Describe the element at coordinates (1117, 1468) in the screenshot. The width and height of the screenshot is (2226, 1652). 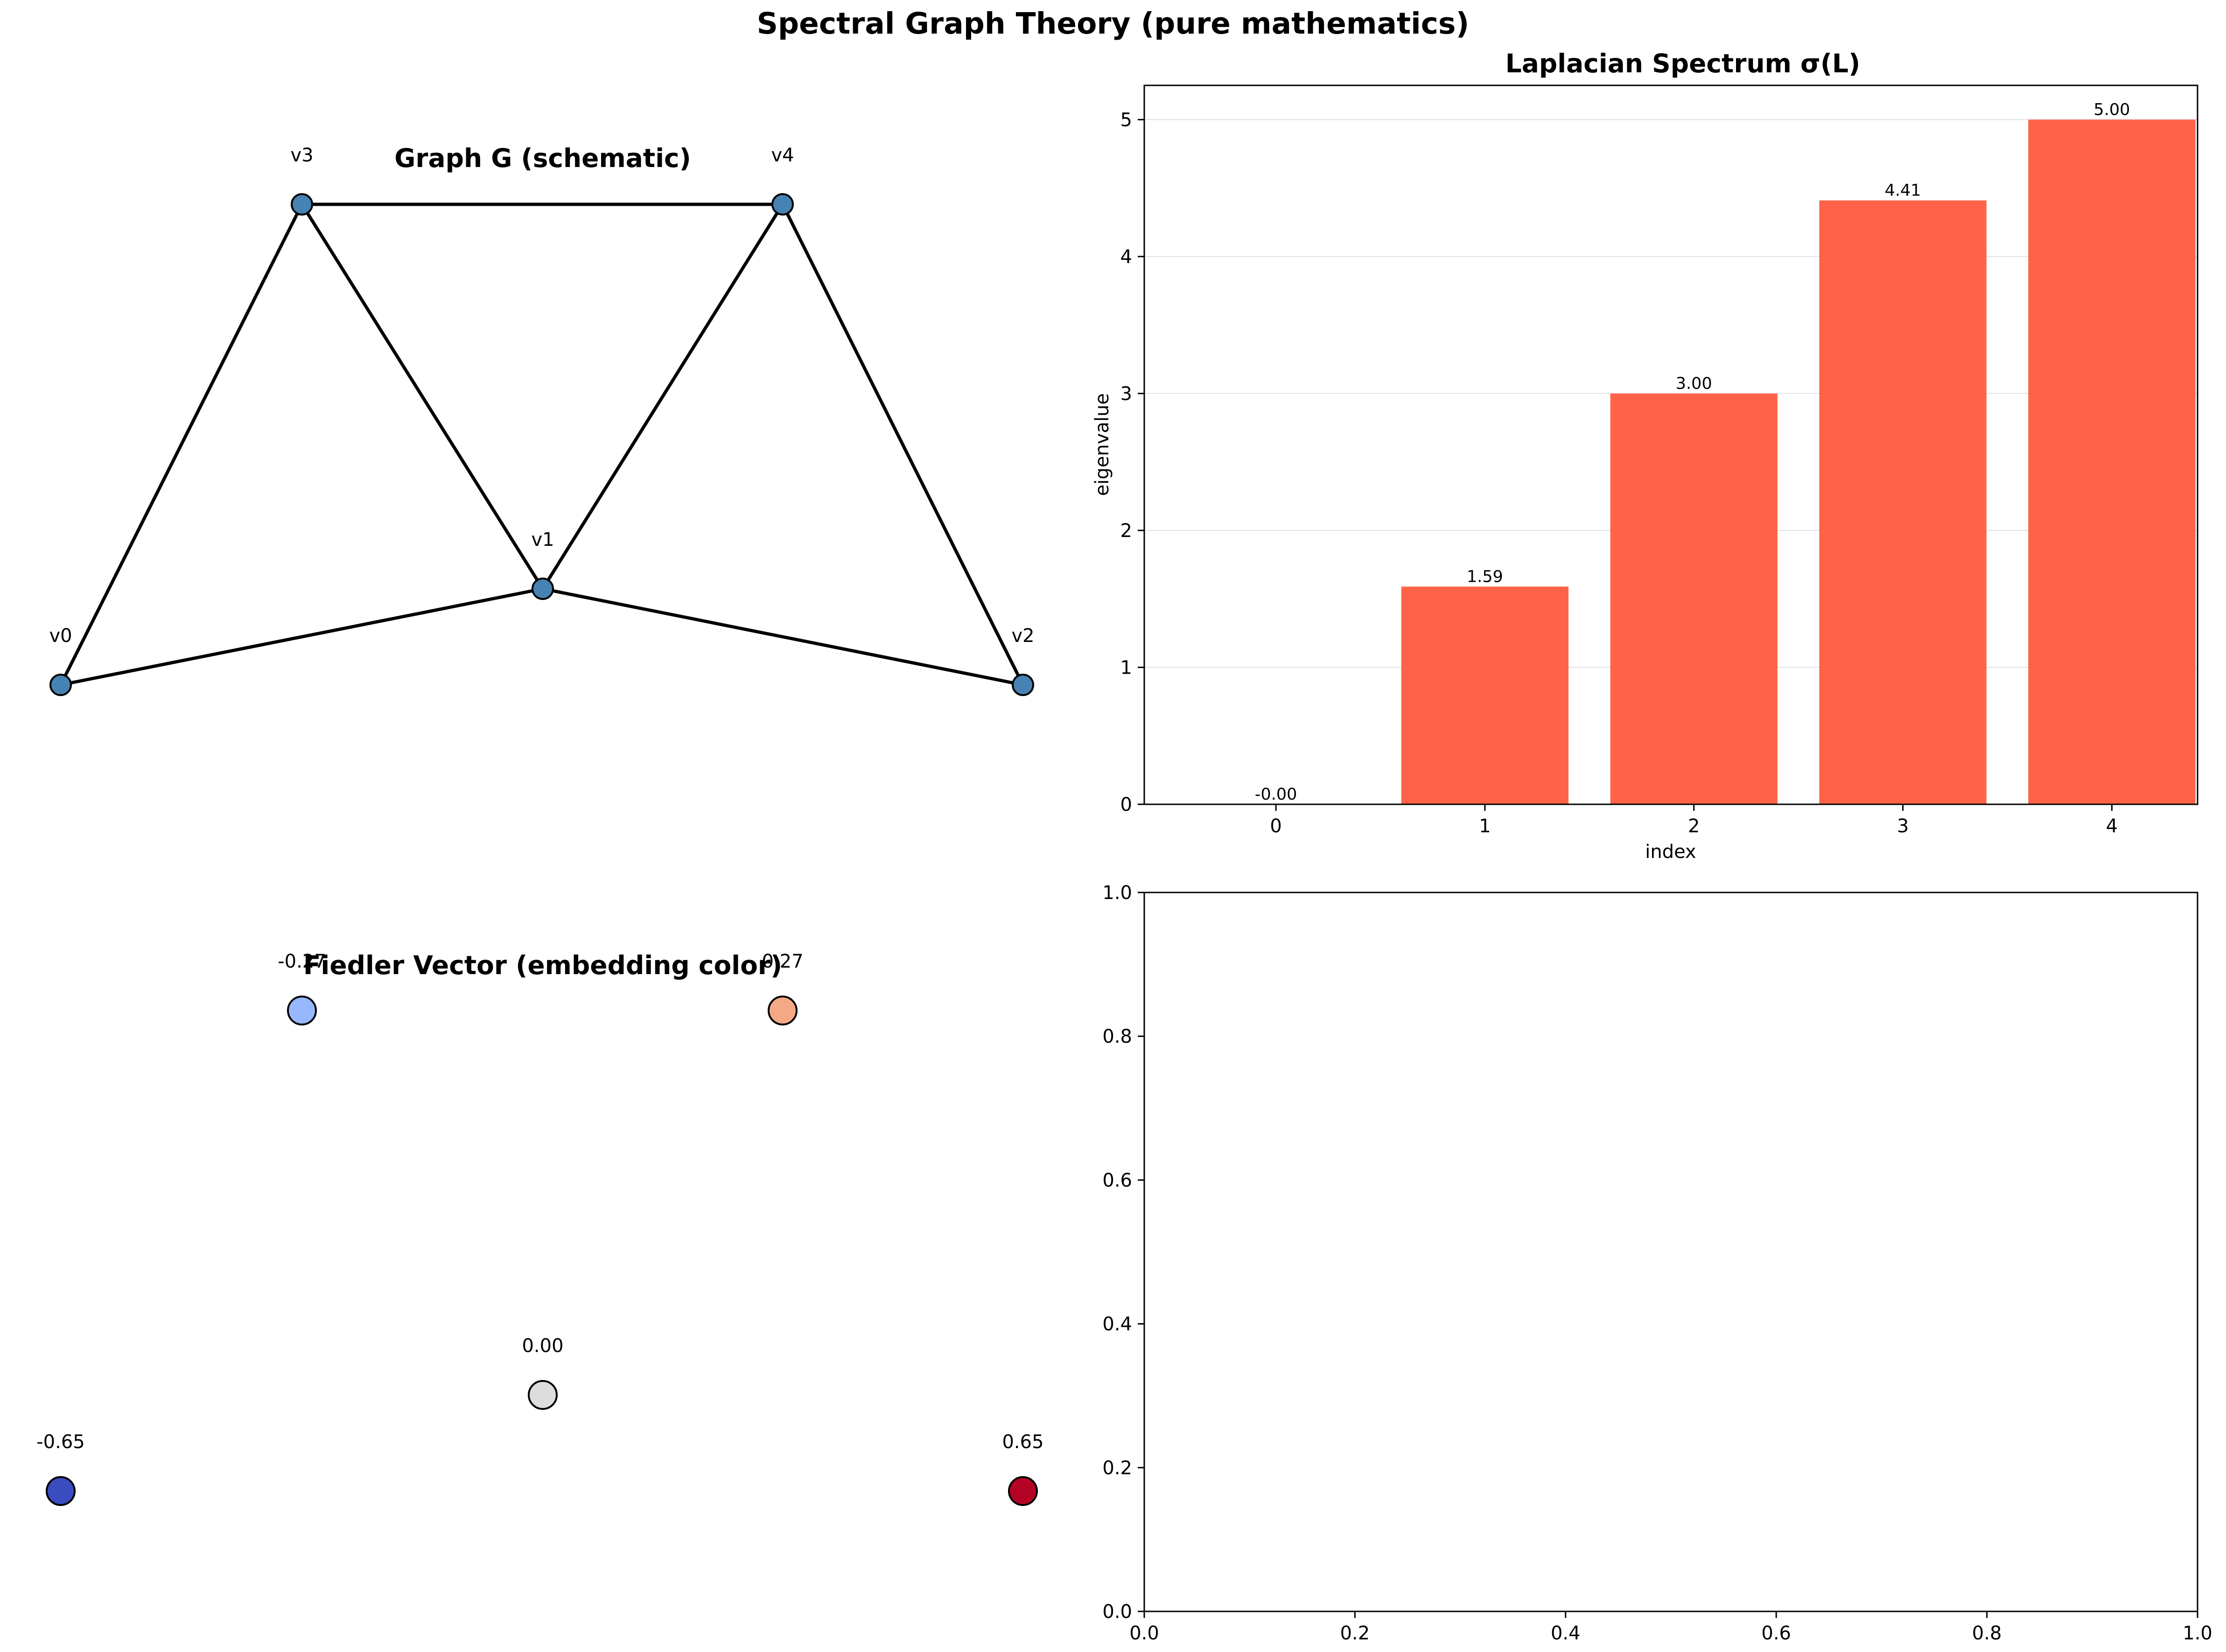
I see `empty-y-tick-label: 0.2` at that location.